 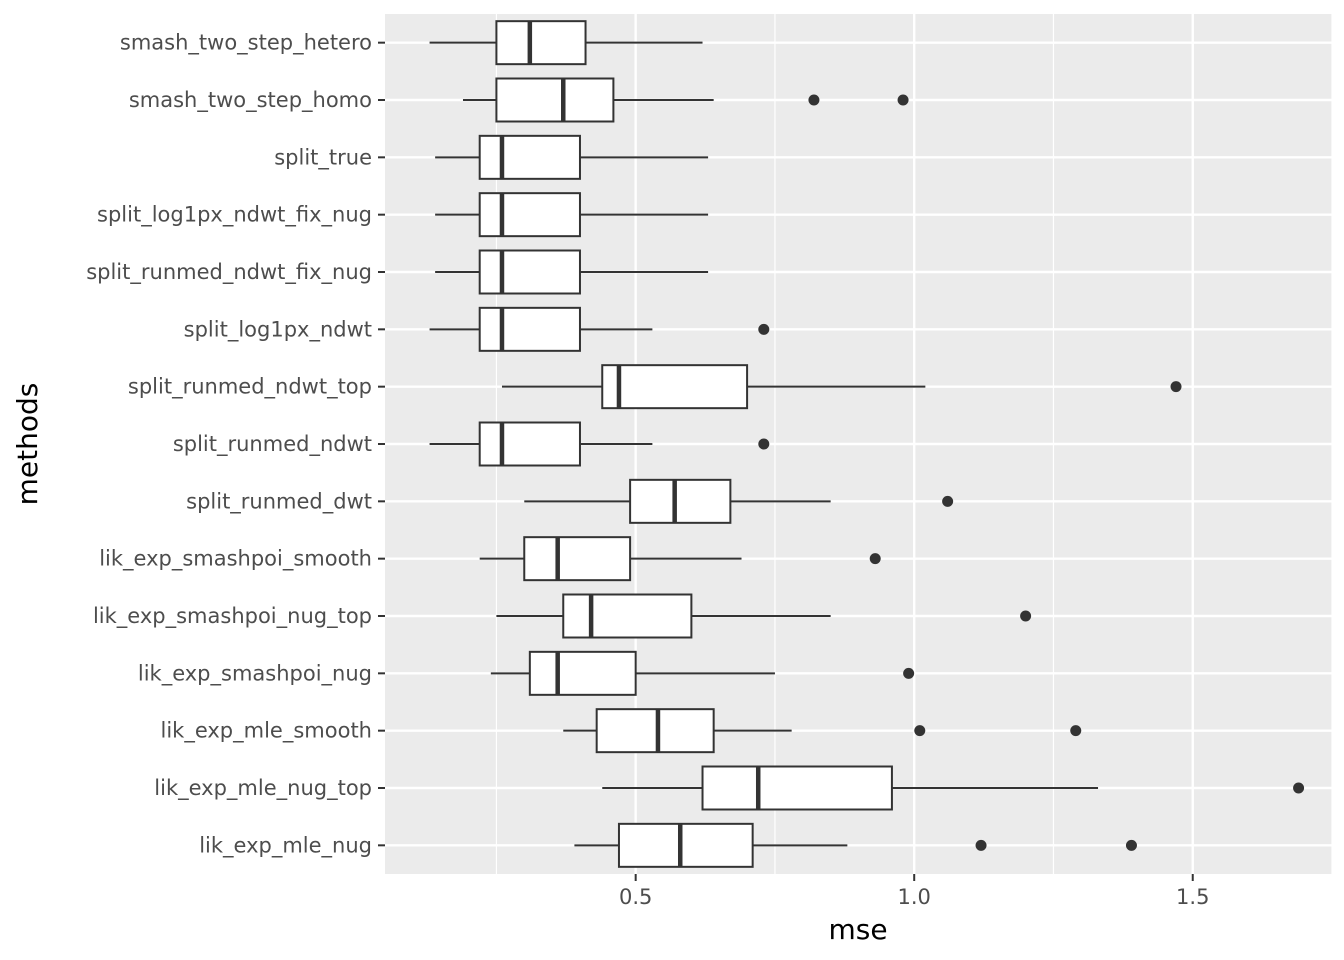 I want to click on box-lik_exp_smashpoi_nug_top, so click(x=764, y=616).